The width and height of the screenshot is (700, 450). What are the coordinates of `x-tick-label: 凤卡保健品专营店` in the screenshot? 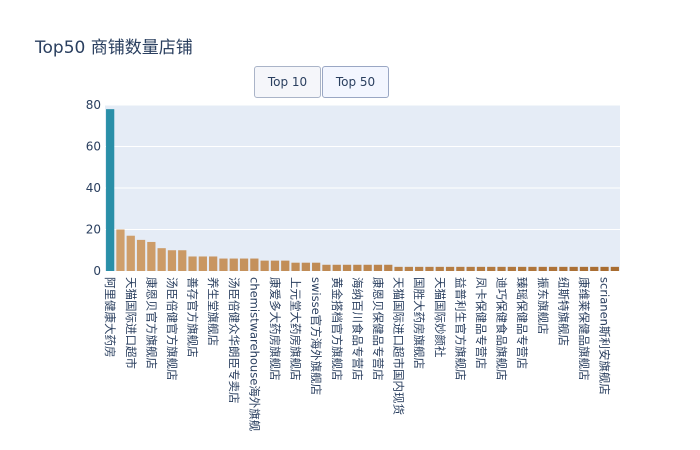 It's located at (481, 323).